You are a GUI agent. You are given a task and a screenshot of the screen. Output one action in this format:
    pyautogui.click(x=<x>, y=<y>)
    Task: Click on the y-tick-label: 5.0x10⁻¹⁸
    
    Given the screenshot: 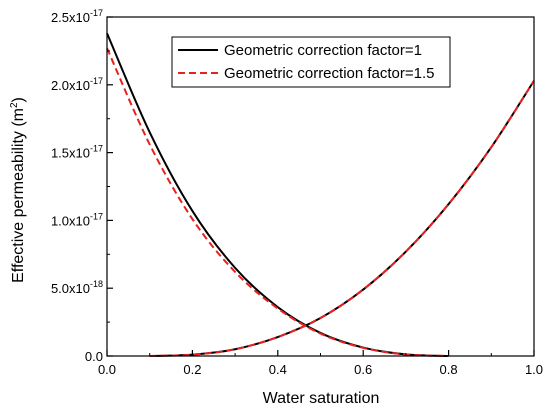 What is the action you would take?
    pyautogui.click(x=77, y=287)
    